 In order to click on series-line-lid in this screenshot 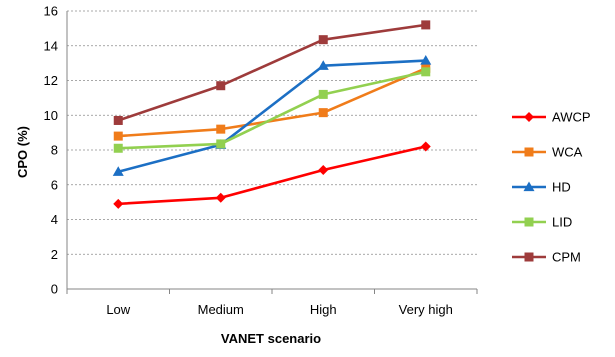, I will do `click(272, 110)`.